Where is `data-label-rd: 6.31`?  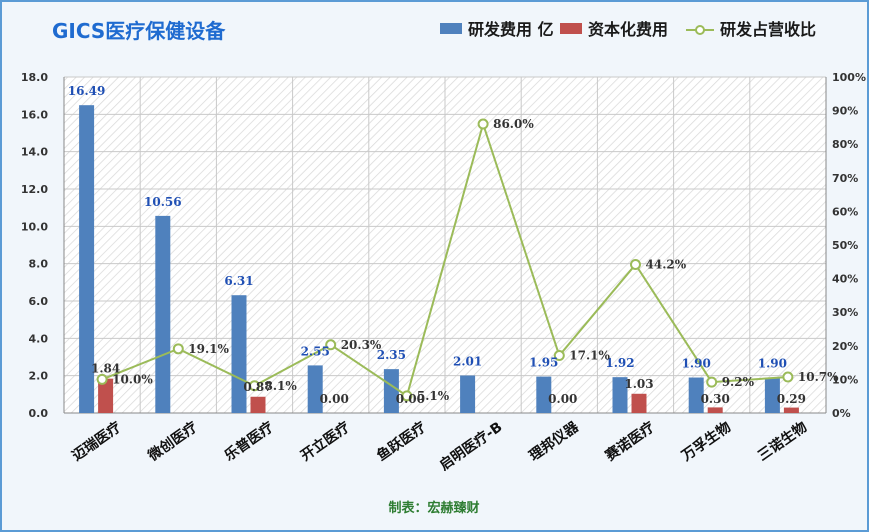 data-label-rd: 6.31 is located at coordinates (238, 281).